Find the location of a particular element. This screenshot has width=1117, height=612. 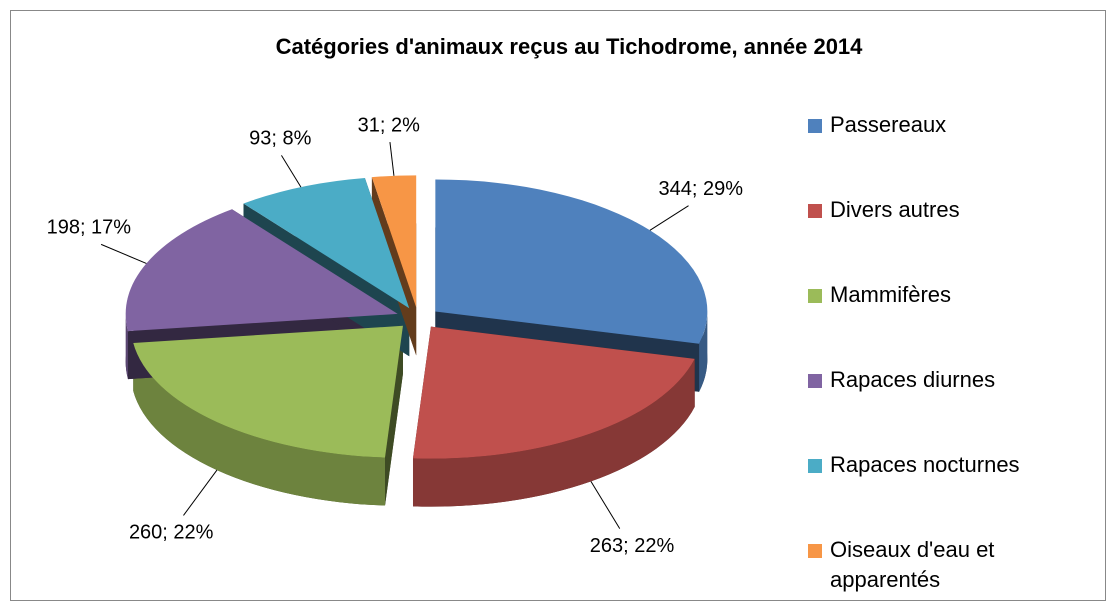

legend-label: Rapaces diurnes is located at coordinates (913, 379).